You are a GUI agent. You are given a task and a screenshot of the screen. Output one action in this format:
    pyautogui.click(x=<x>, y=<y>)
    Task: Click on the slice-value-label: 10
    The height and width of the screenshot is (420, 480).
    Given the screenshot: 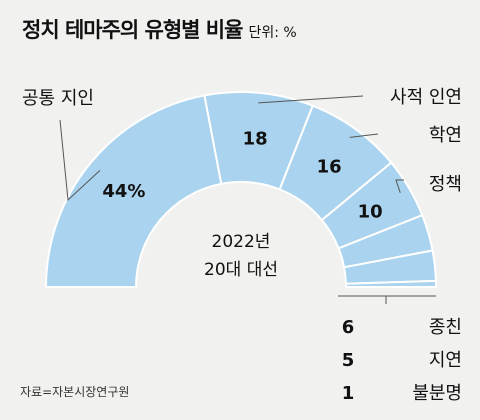 What is the action you would take?
    pyautogui.click(x=370, y=212)
    